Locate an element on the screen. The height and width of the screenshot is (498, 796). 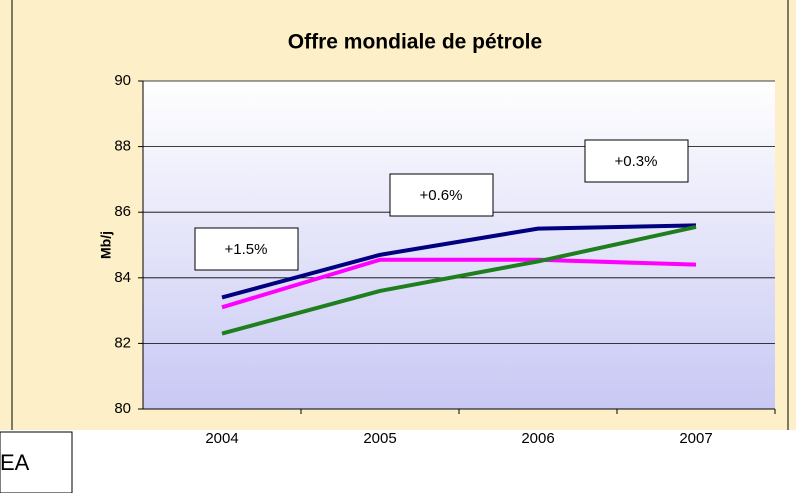
annotation: +1.5% is located at coordinates (246, 249).